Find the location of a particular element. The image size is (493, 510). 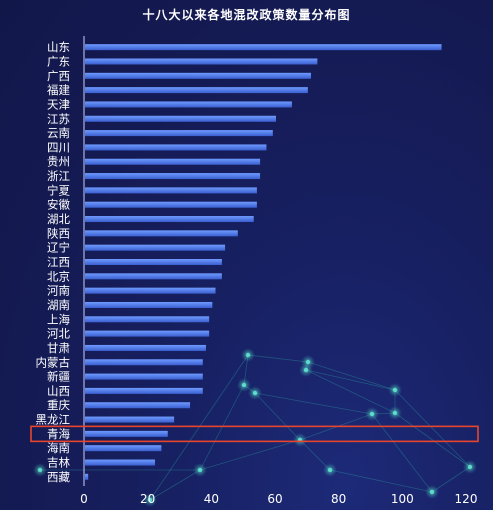

category-label: 河南 is located at coordinates (58, 291).